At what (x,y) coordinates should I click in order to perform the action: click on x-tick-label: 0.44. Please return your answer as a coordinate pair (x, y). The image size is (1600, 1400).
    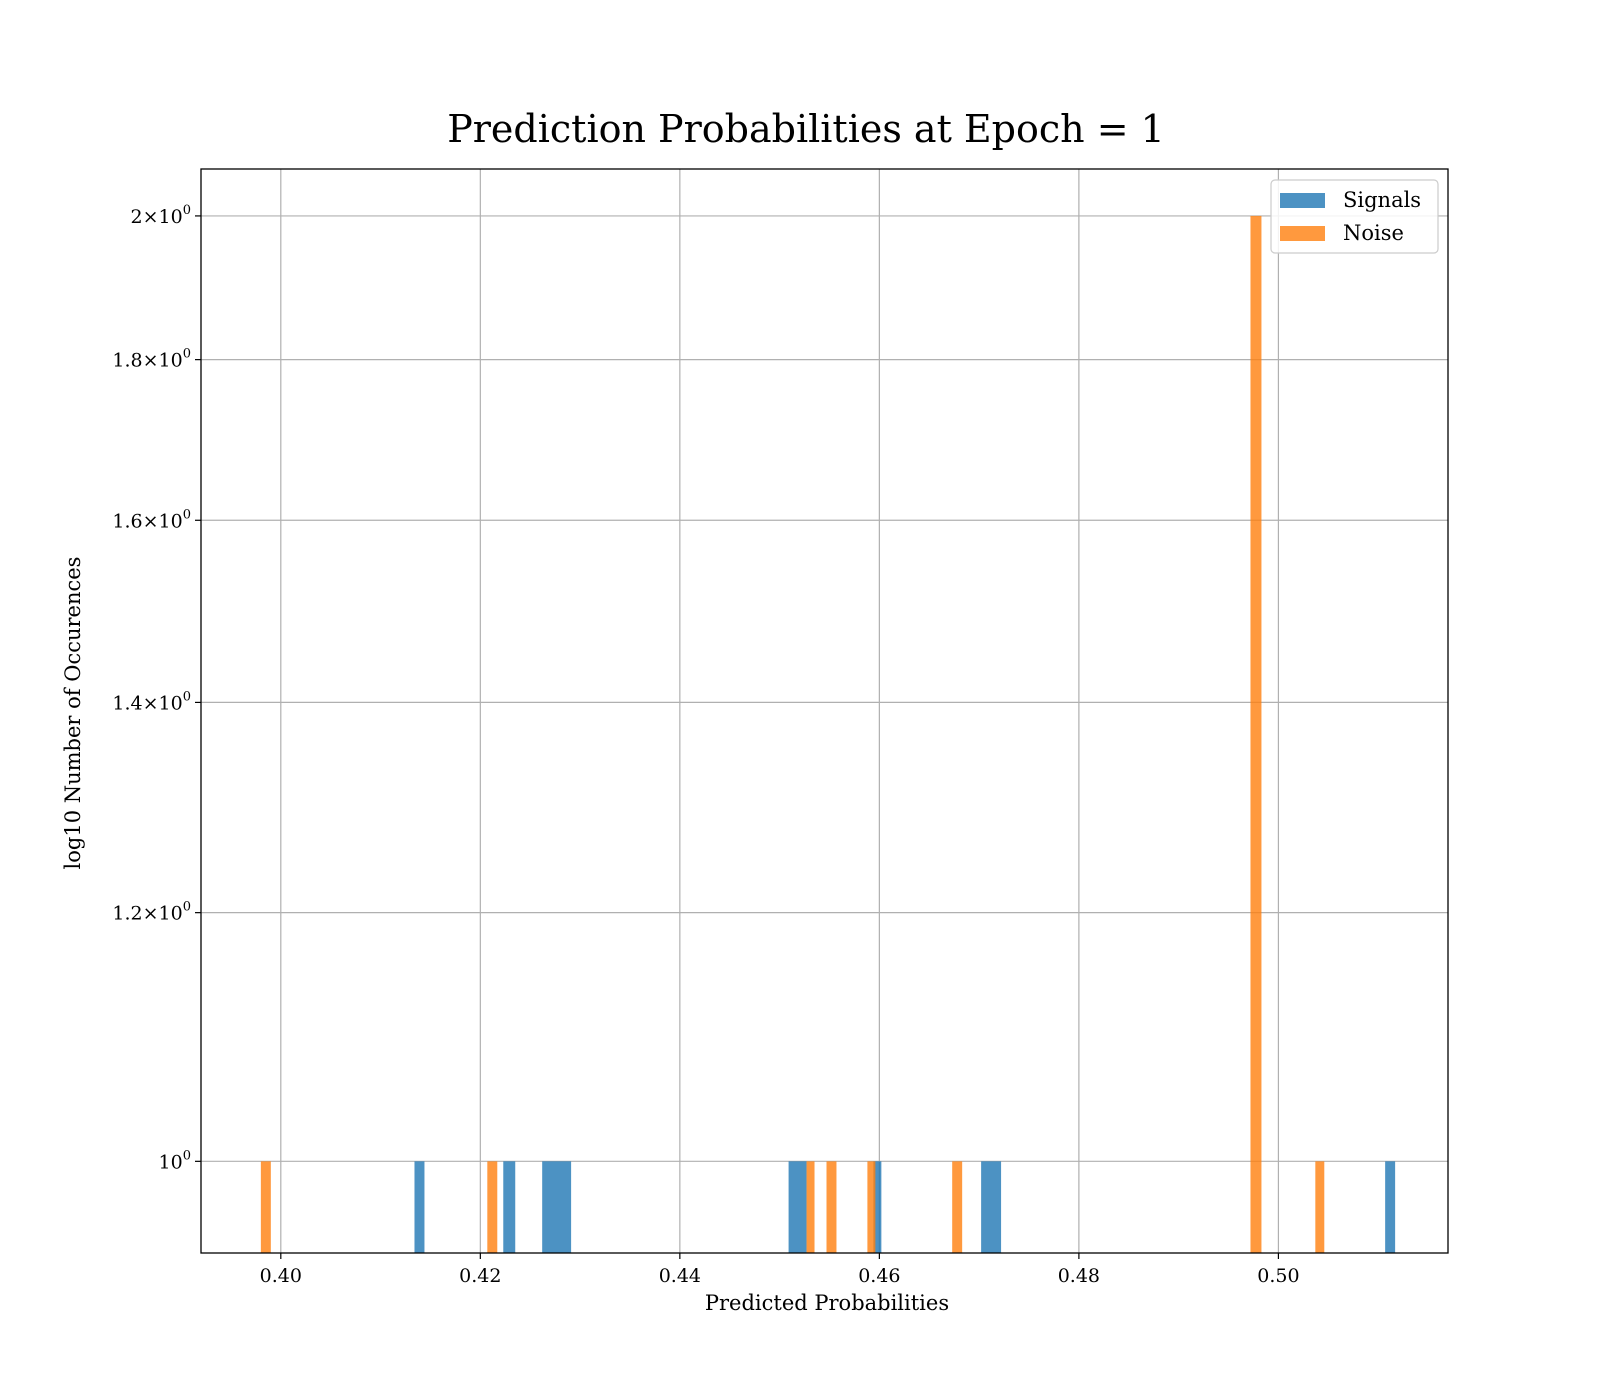
    Looking at the image, I should click on (680, 1276).